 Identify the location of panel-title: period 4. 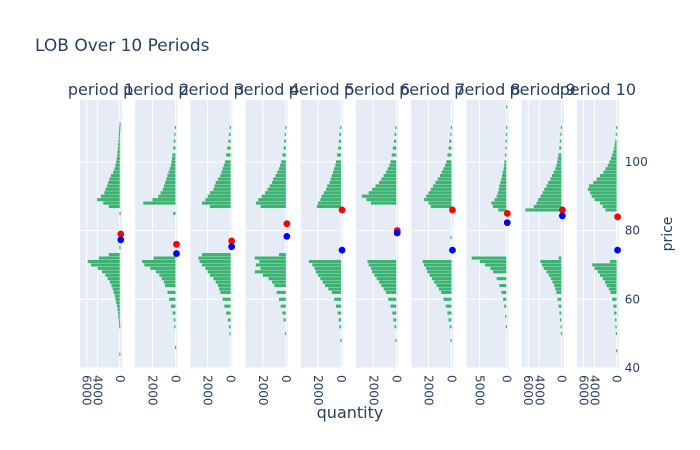
(266, 89).